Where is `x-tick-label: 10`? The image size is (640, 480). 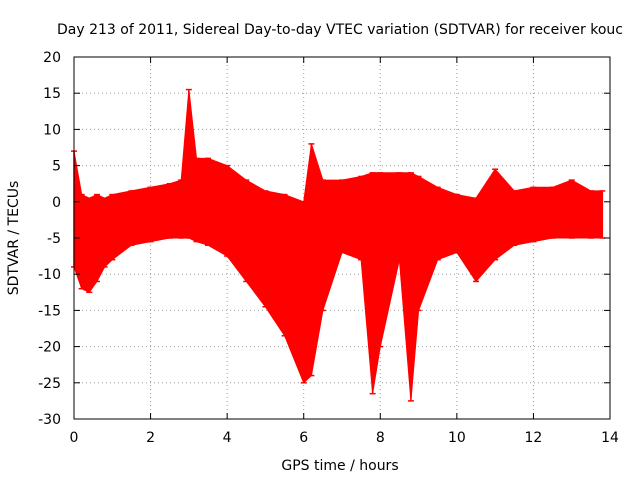 x-tick-label: 10 is located at coordinates (457, 438).